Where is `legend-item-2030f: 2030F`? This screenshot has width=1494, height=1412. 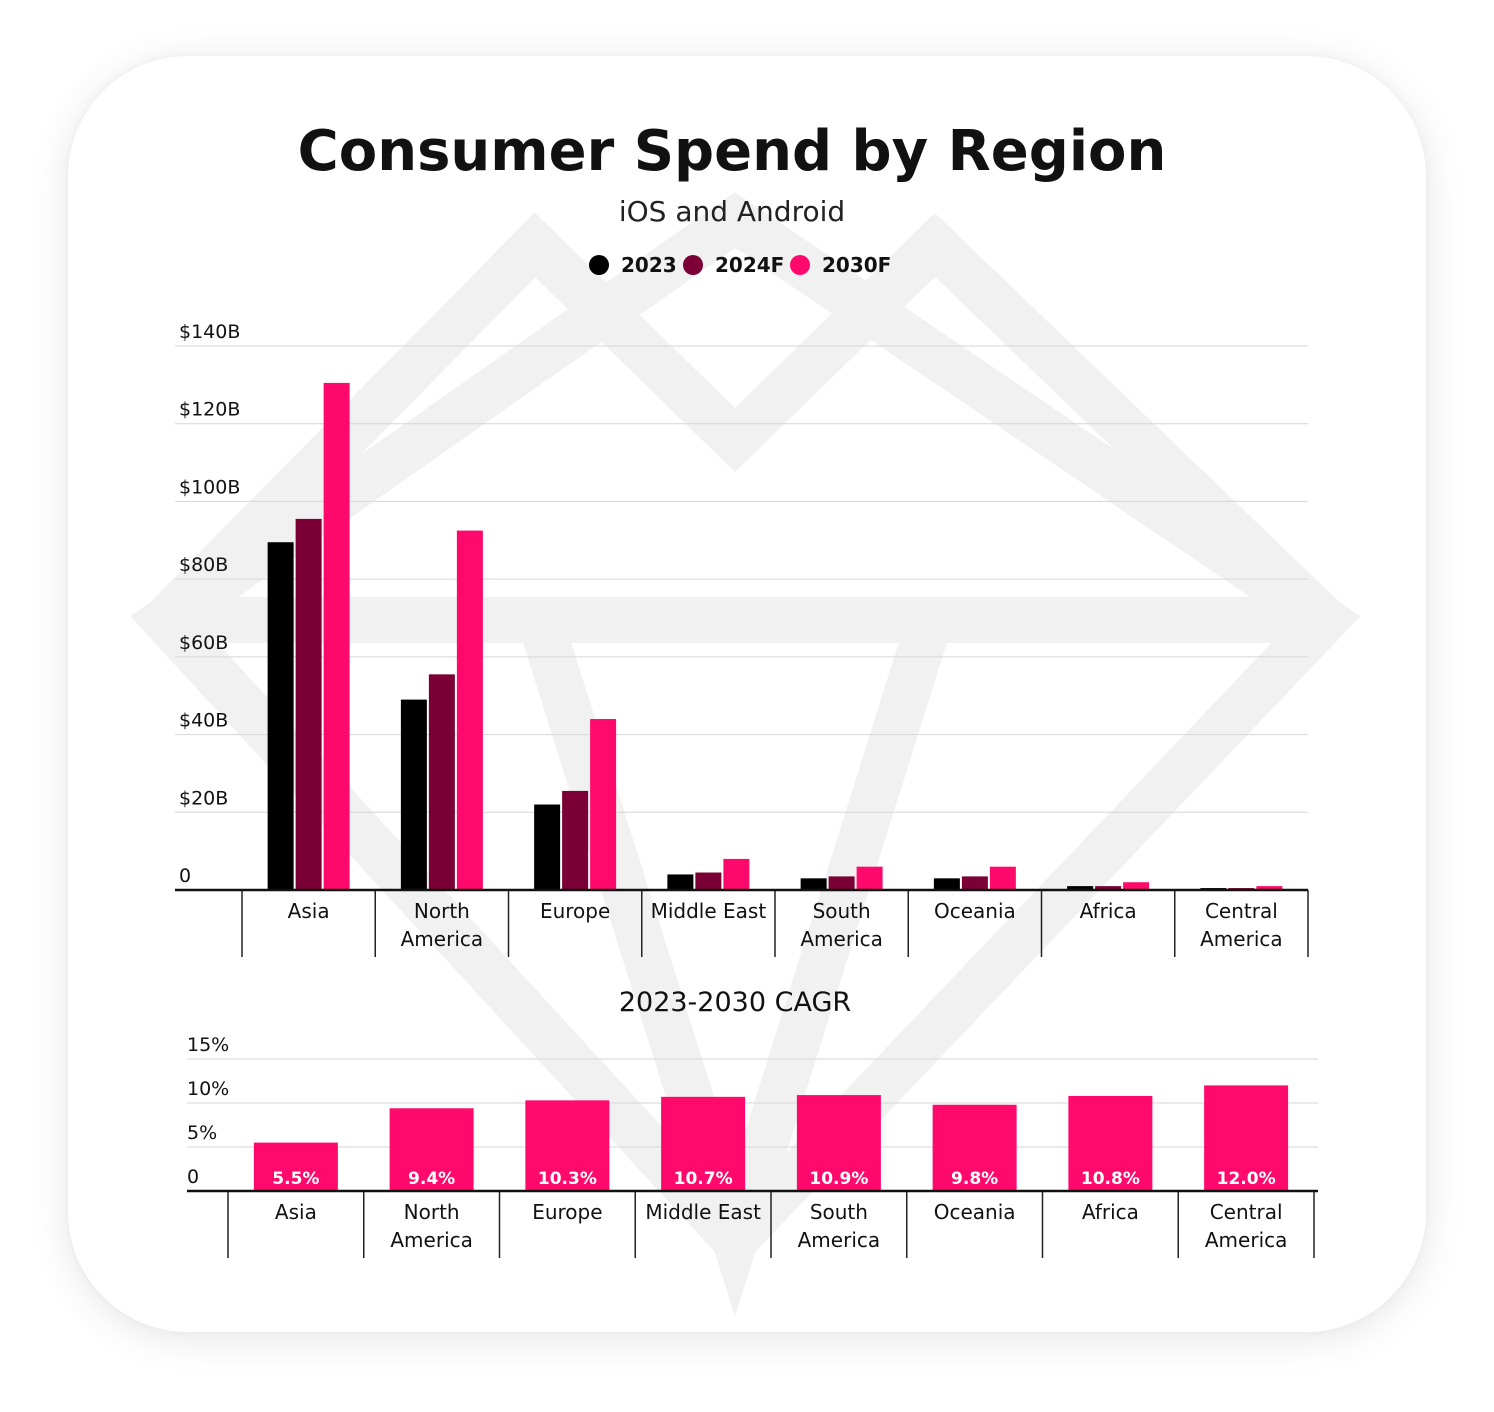
legend-item-2030f: 2030F is located at coordinates (840, 265).